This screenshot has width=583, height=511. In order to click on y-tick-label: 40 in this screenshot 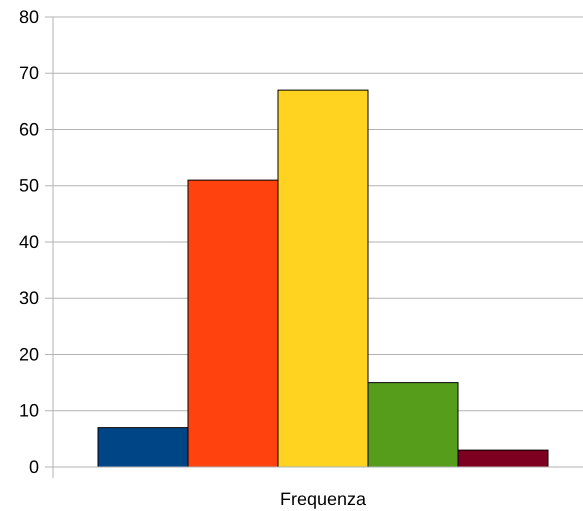, I will do `click(28, 242)`.